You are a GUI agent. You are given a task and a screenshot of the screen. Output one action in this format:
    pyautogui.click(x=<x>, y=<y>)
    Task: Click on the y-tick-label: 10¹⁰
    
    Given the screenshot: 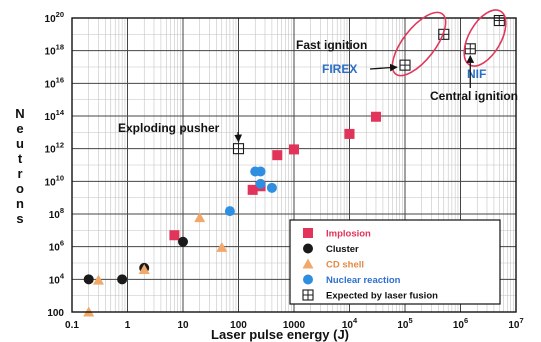 What is the action you would take?
    pyautogui.click(x=54, y=180)
    